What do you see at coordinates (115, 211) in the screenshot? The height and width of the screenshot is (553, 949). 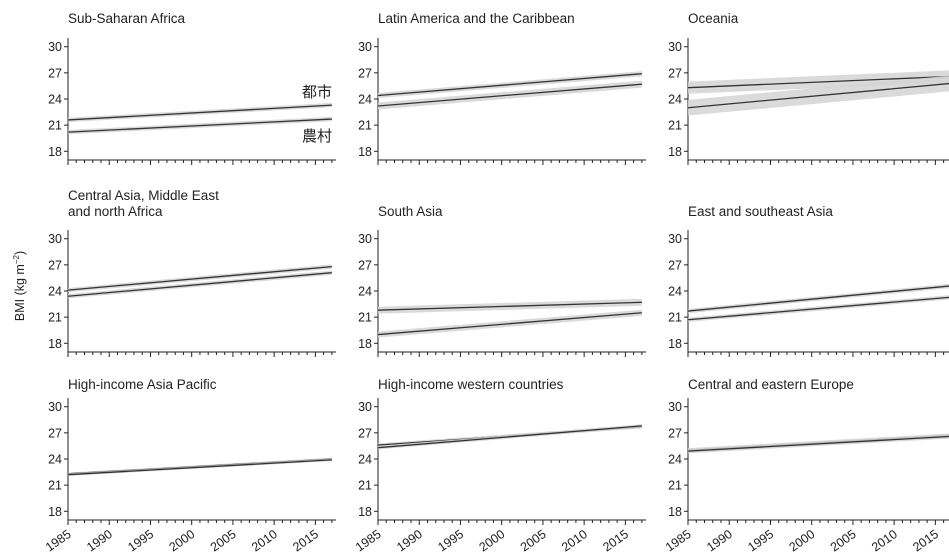 I see `panel-title: and north Africa` at bounding box center [115, 211].